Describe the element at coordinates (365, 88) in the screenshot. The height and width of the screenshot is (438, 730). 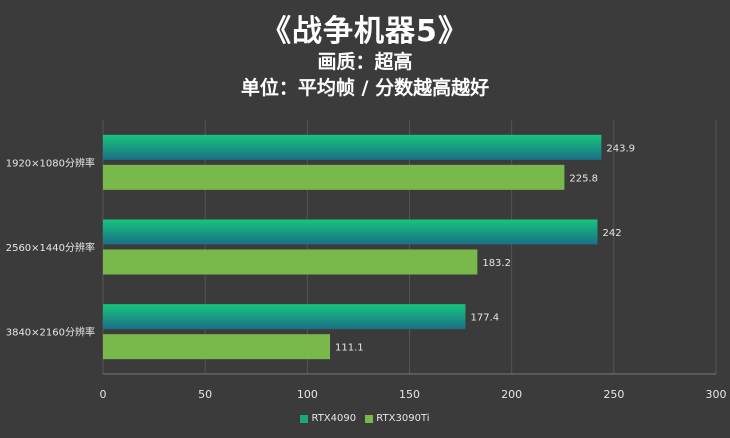
I see `chart-unit-note: 单位：平均帧 / 分数越高越好` at that location.